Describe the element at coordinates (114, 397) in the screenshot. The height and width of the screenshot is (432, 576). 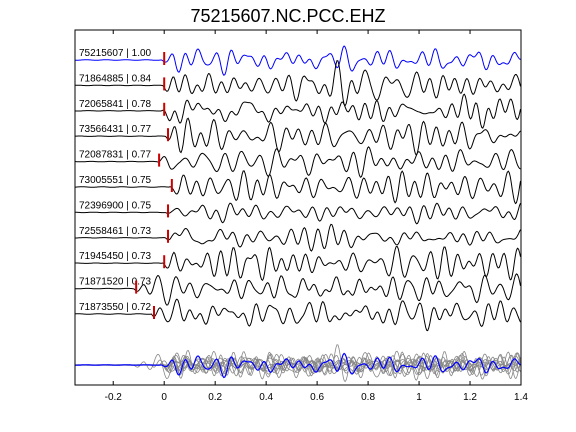
I see `x-tick-label-0: -0.2` at that location.